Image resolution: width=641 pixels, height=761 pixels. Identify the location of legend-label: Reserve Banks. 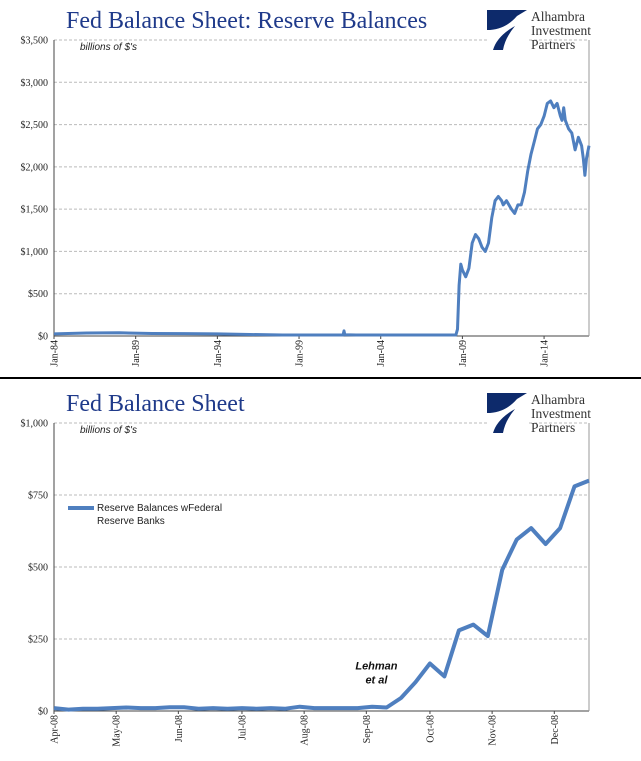
(131, 521).